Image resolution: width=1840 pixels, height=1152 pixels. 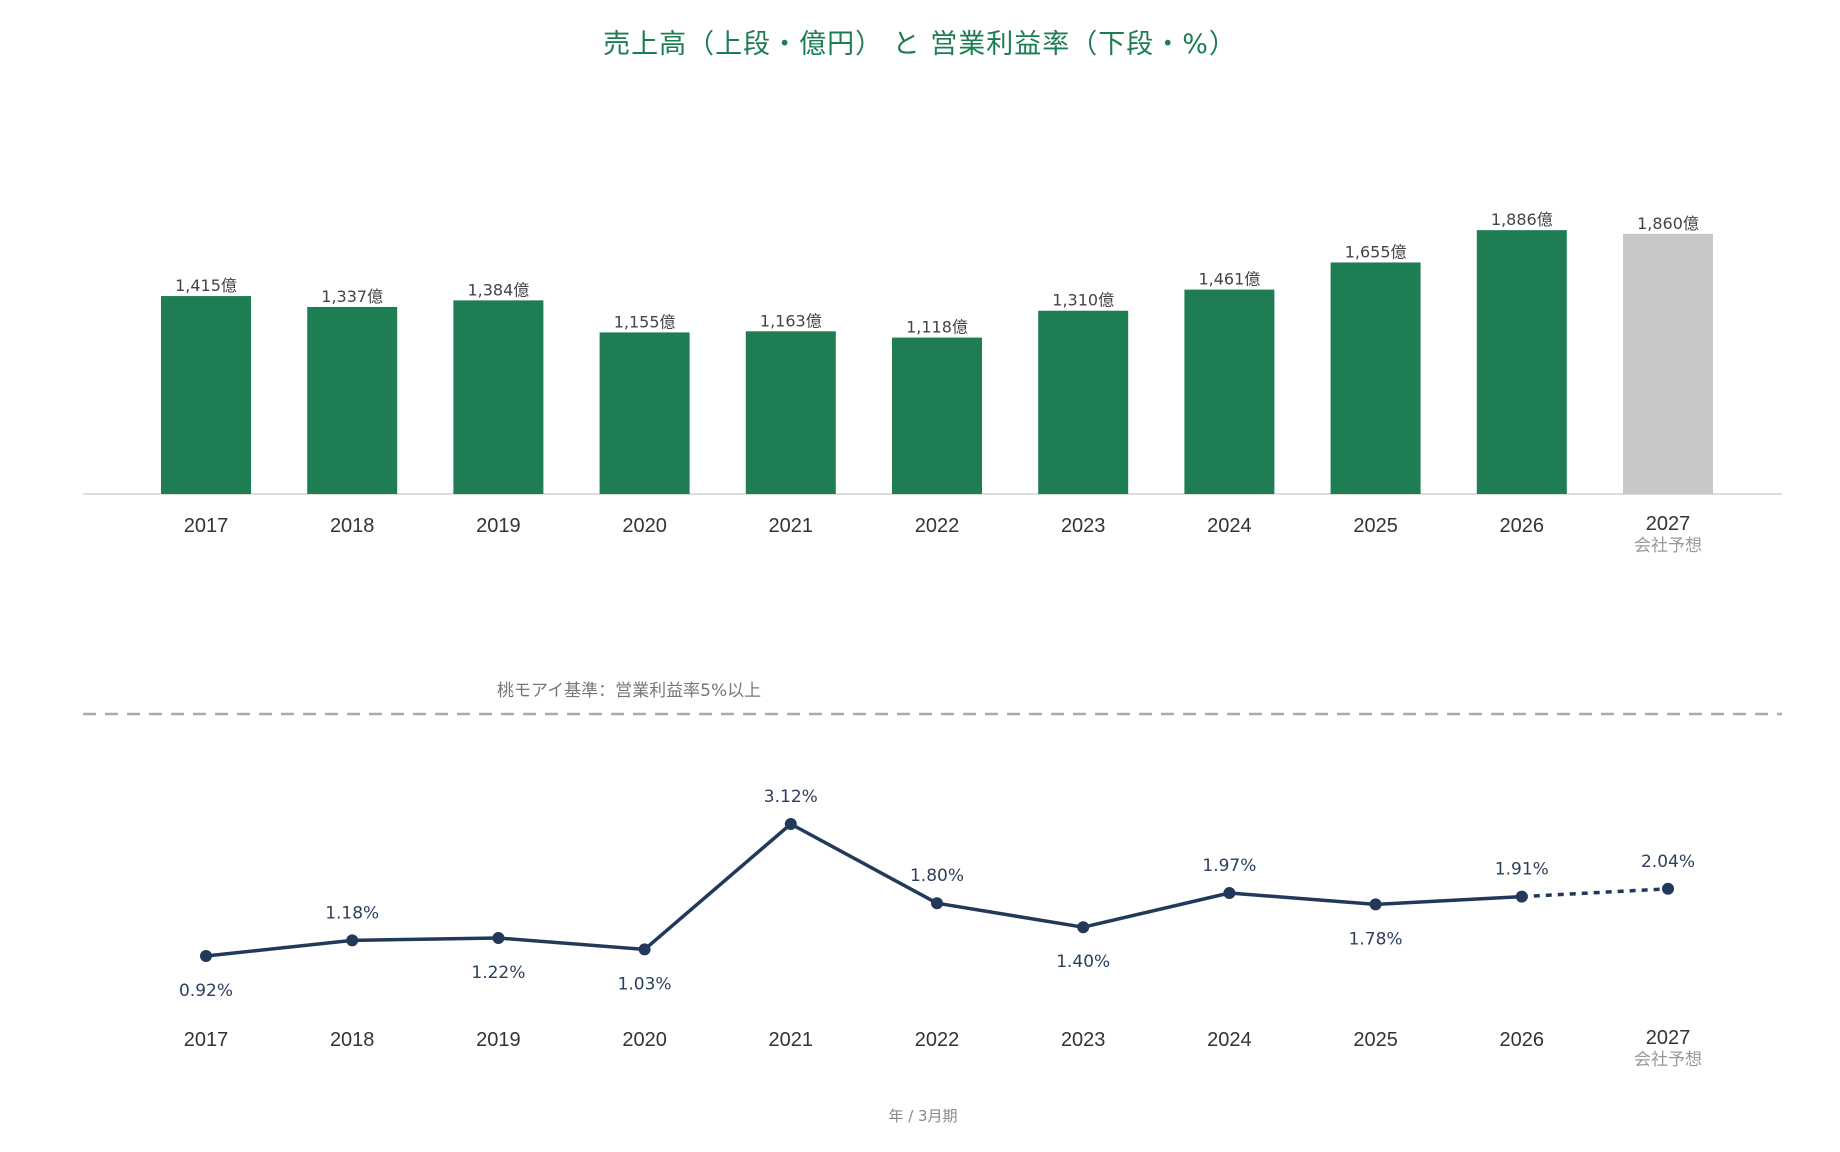 I want to click on line-value-label: 2.04%, so click(x=1668, y=862).